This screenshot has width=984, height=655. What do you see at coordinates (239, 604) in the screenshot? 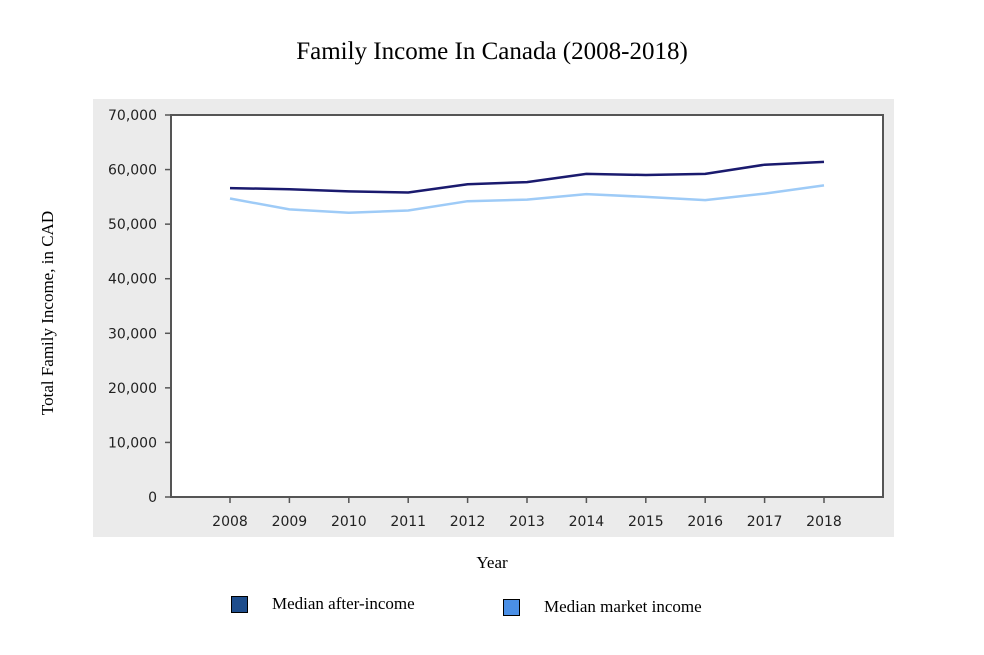
I see `legend-swatch-after-income` at bounding box center [239, 604].